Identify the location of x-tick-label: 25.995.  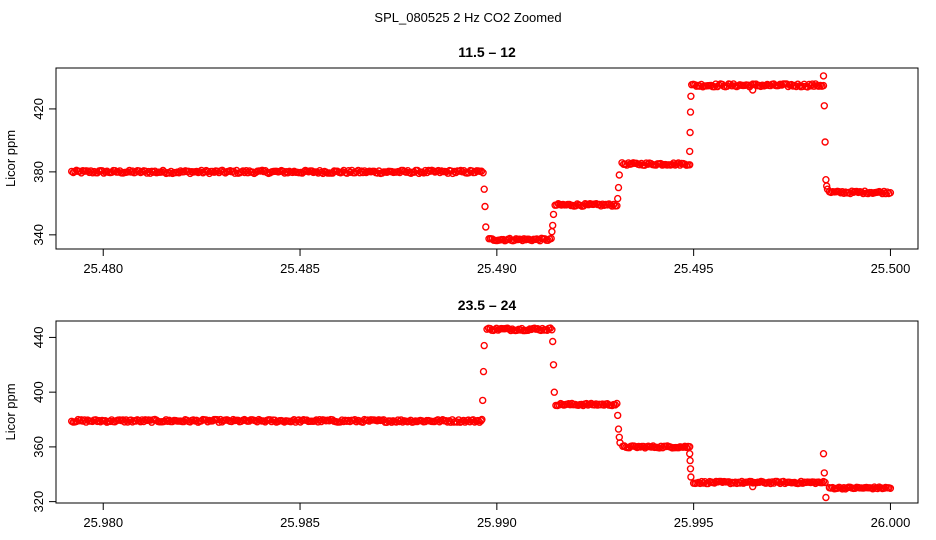
(694, 522).